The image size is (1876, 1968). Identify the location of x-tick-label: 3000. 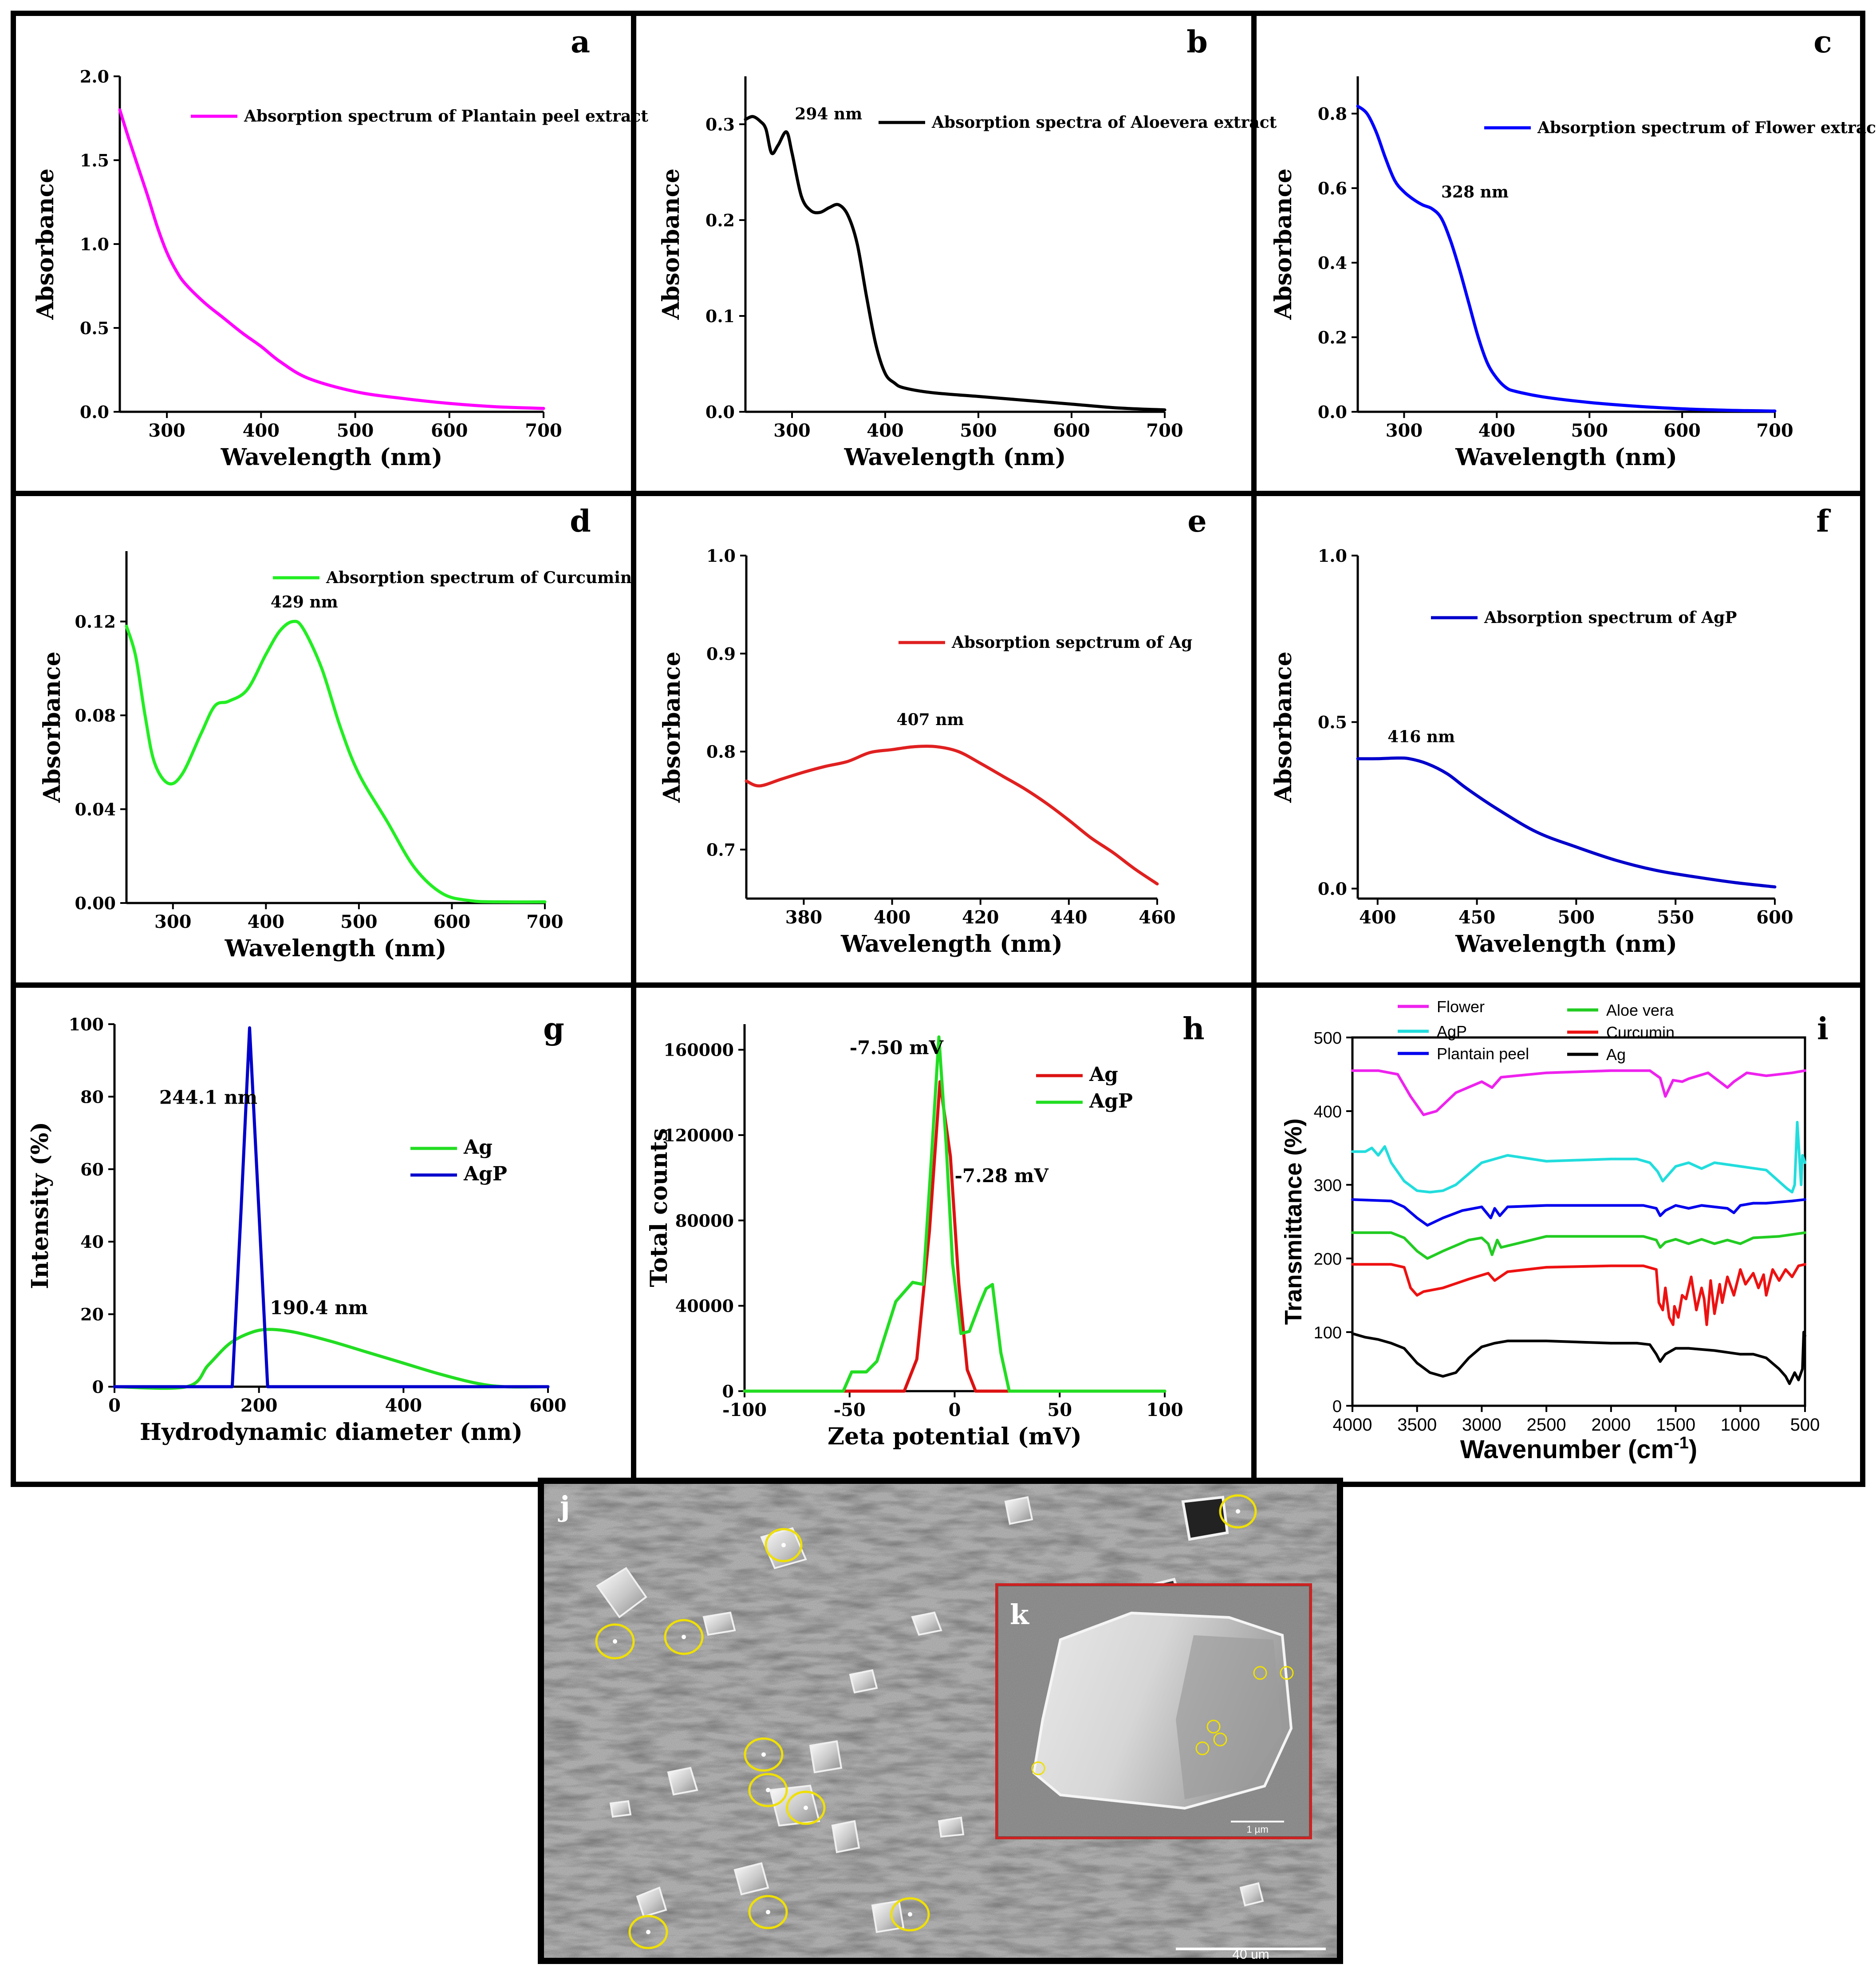
(1482, 1425).